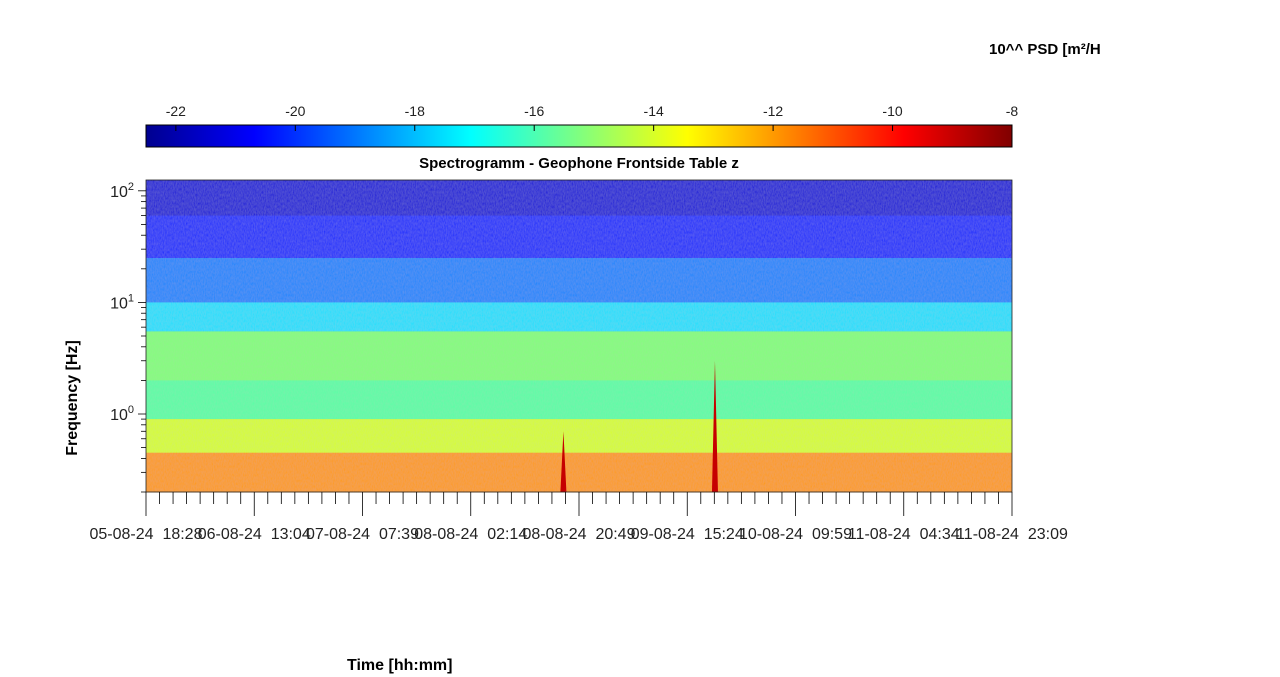  Describe the element at coordinates (362, 534) in the screenshot. I see `x-tick-label: 07-08-24 07:39` at that location.